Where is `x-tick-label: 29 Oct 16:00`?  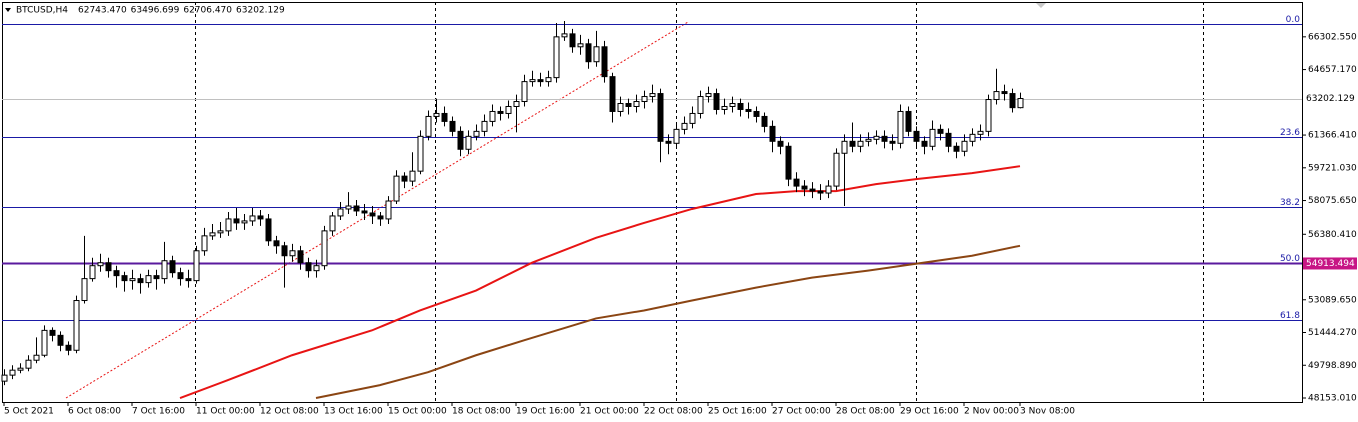 x-tick-label: 29 Oct 16:00 is located at coordinates (929, 412).